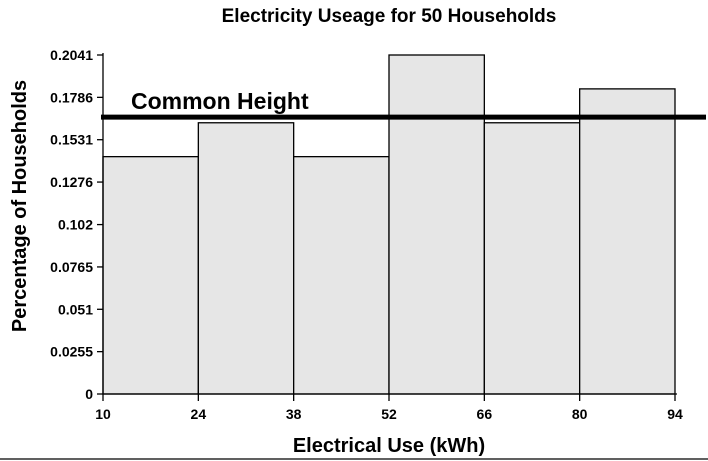 The image size is (708, 461). I want to click on x-tick-label: 38, so click(294, 414).